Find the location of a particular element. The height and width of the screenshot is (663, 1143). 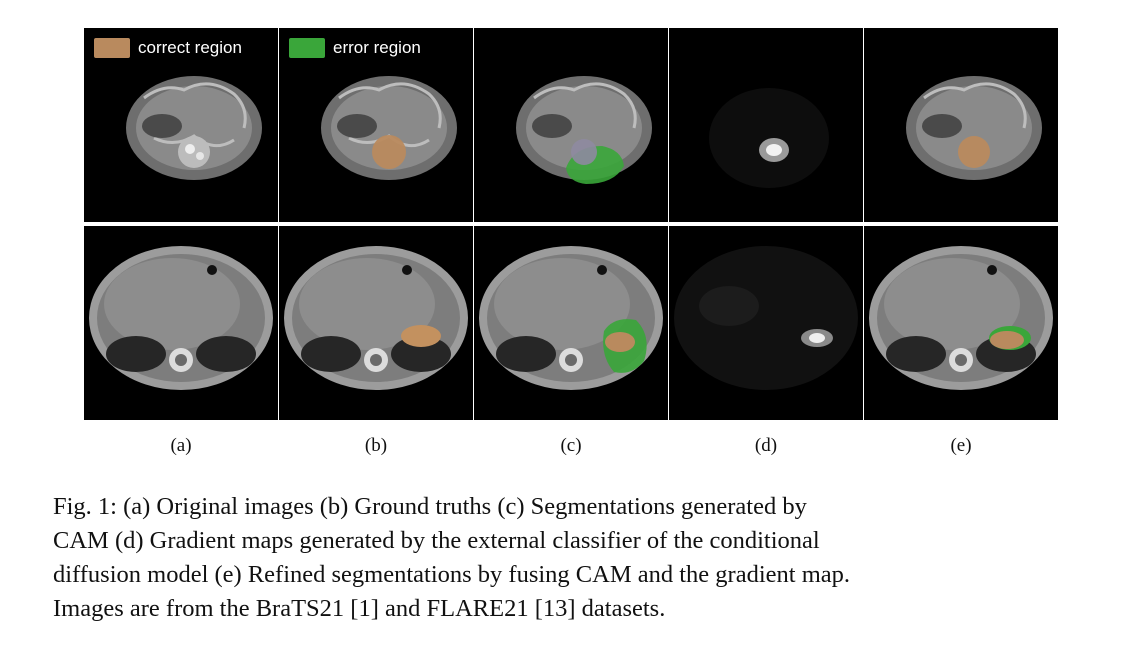

subfigure-label-e: (e) is located at coordinates (961, 445).